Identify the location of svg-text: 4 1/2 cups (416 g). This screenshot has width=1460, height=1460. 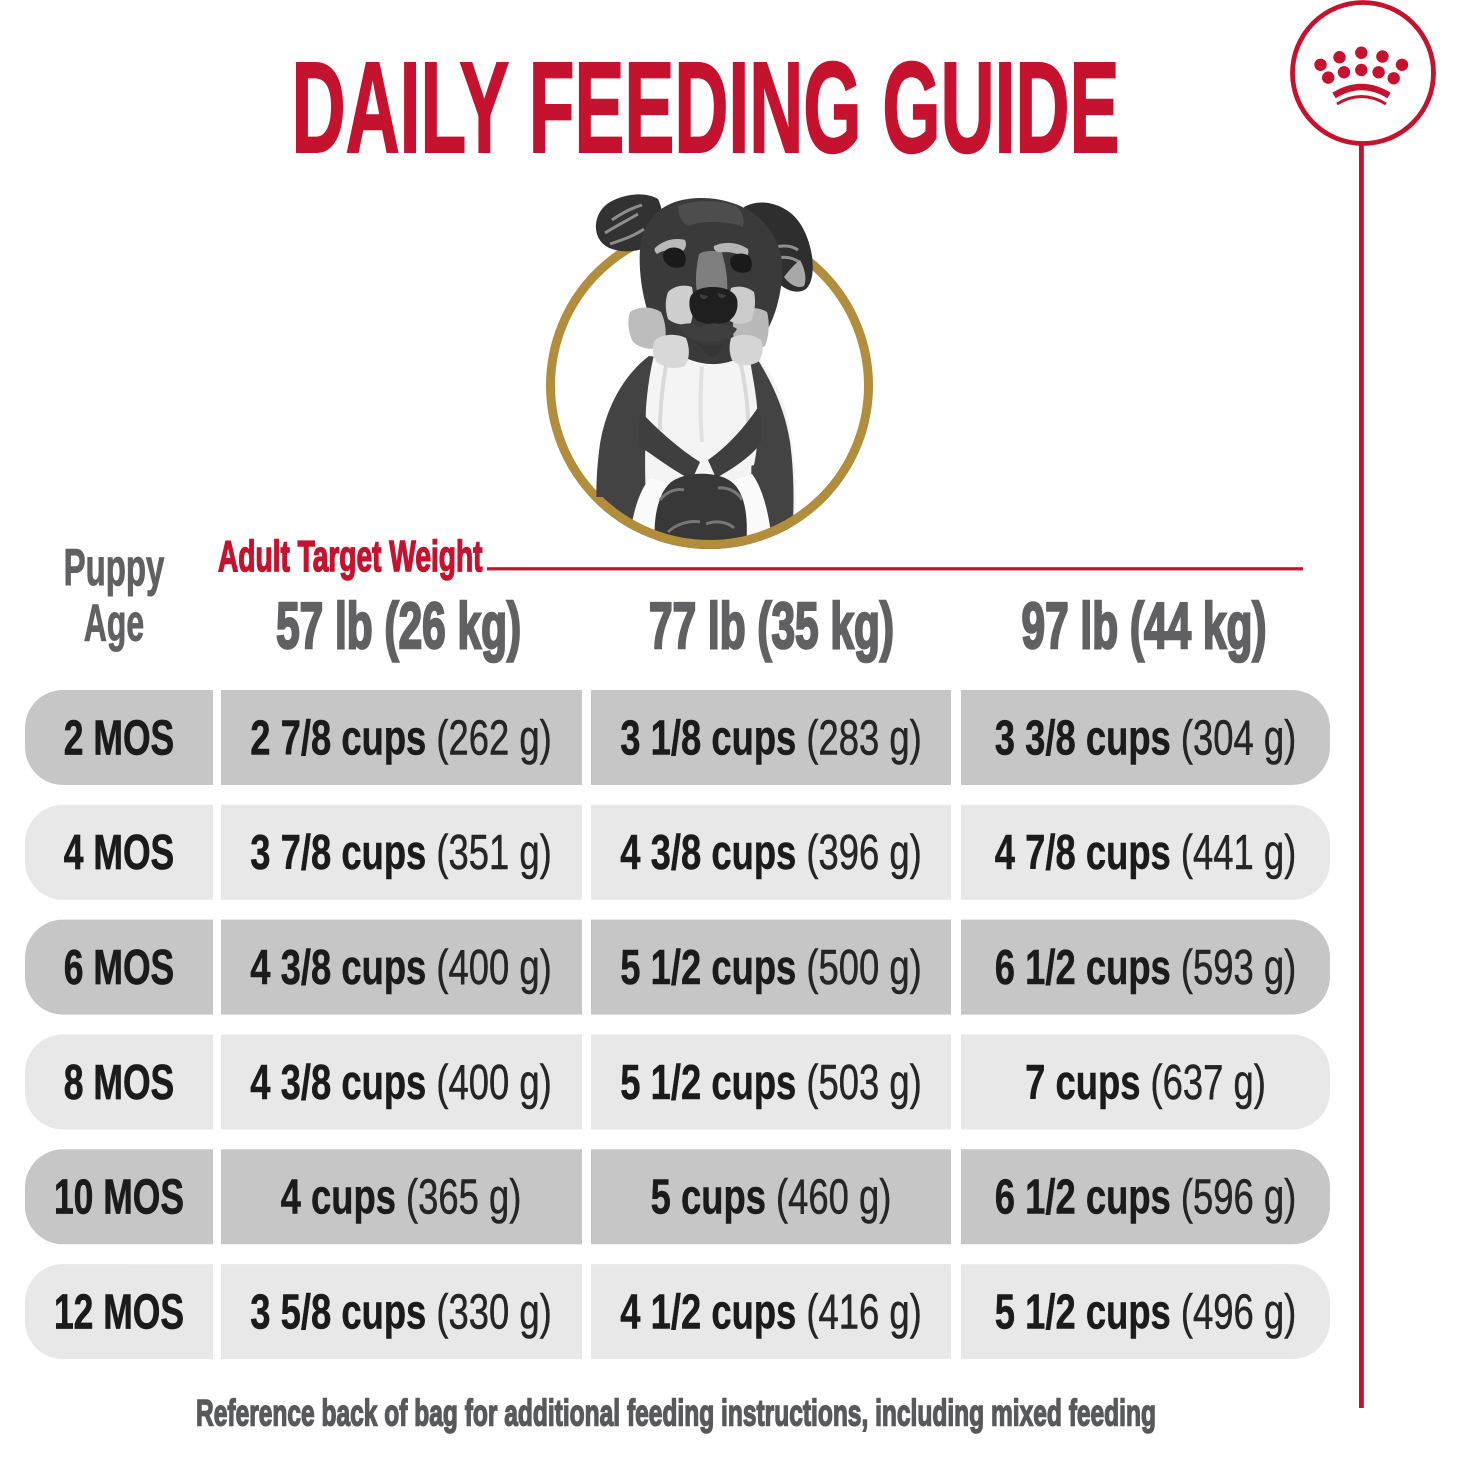
(770, 1312).